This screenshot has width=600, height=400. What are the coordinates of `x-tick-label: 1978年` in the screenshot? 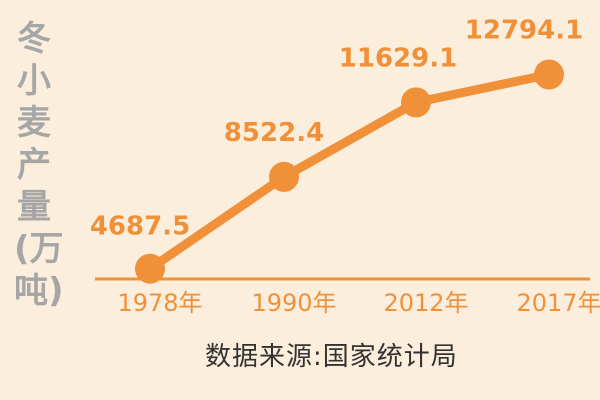 It's located at (159, 303).